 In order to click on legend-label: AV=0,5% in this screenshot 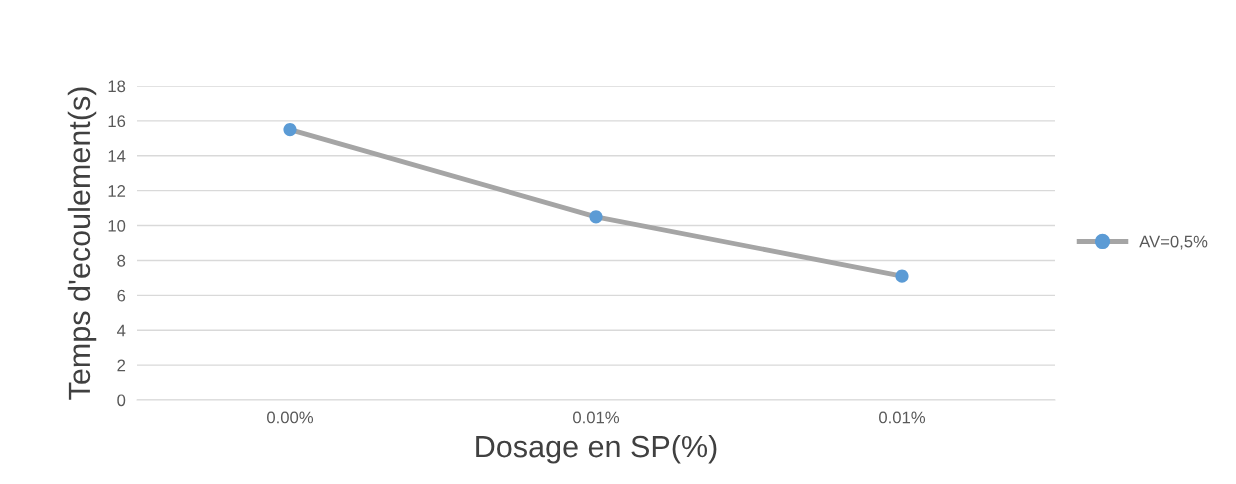, I will do `click(1173, 242)`.